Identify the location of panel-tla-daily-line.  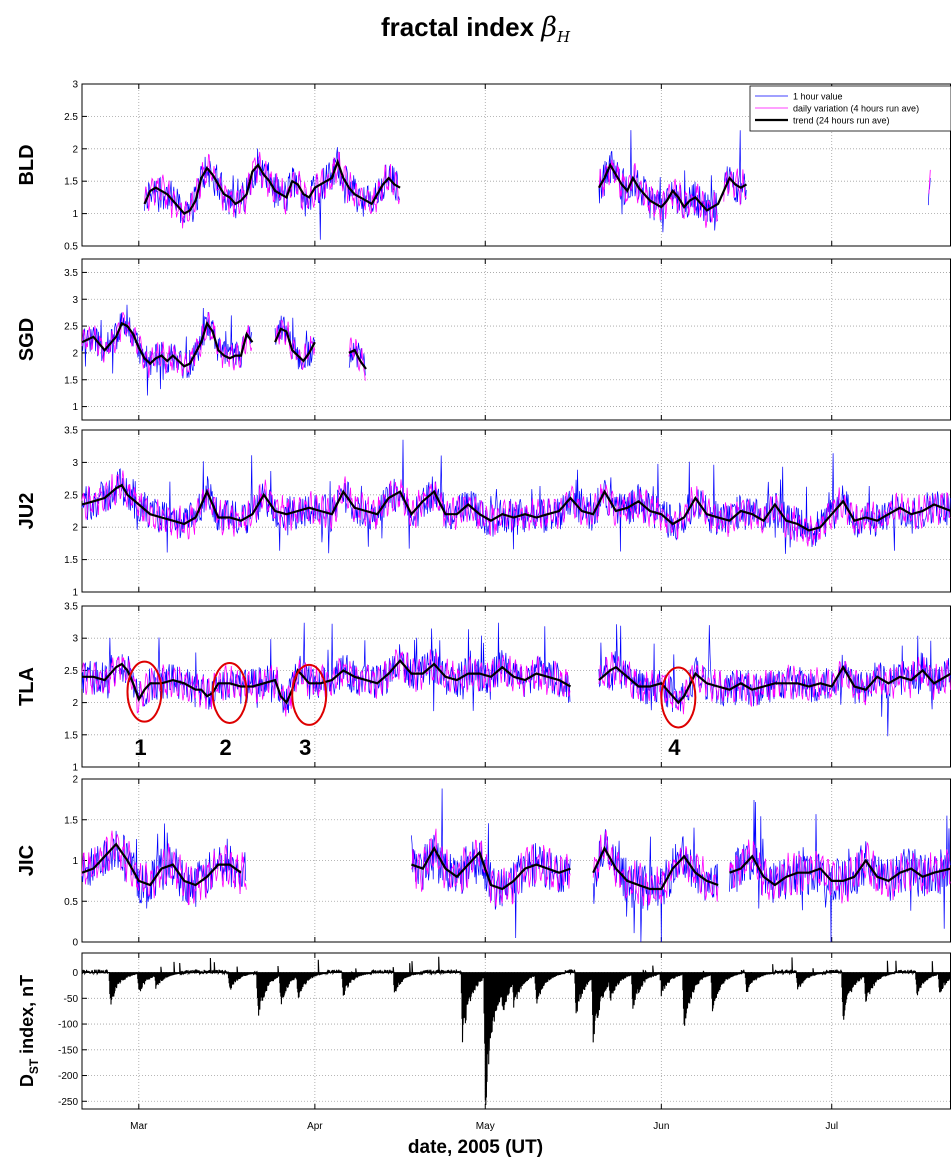
(774, 683).